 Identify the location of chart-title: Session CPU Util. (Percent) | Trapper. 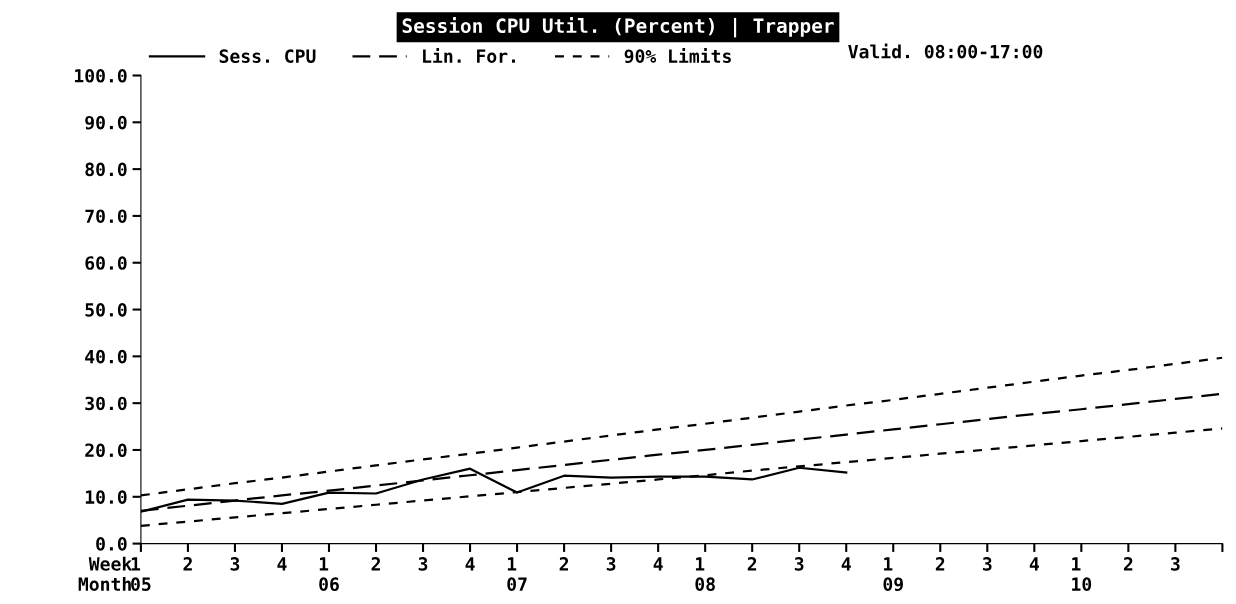
(618, 27).